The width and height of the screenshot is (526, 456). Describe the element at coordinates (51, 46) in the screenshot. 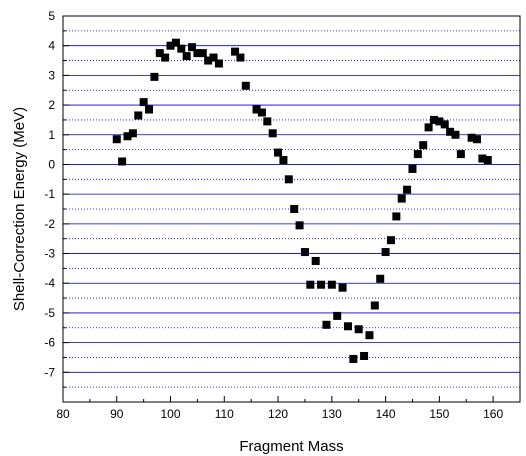

I see `y-tick-label: 4` at that location.